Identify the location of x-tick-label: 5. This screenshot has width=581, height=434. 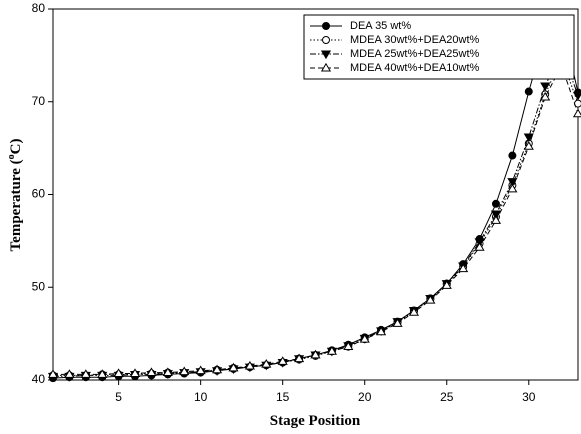
(118, 397).